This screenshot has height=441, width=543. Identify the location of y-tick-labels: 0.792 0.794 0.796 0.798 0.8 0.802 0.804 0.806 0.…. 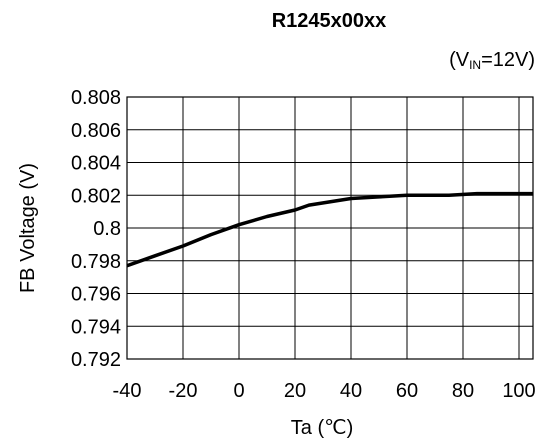
(96, 229).